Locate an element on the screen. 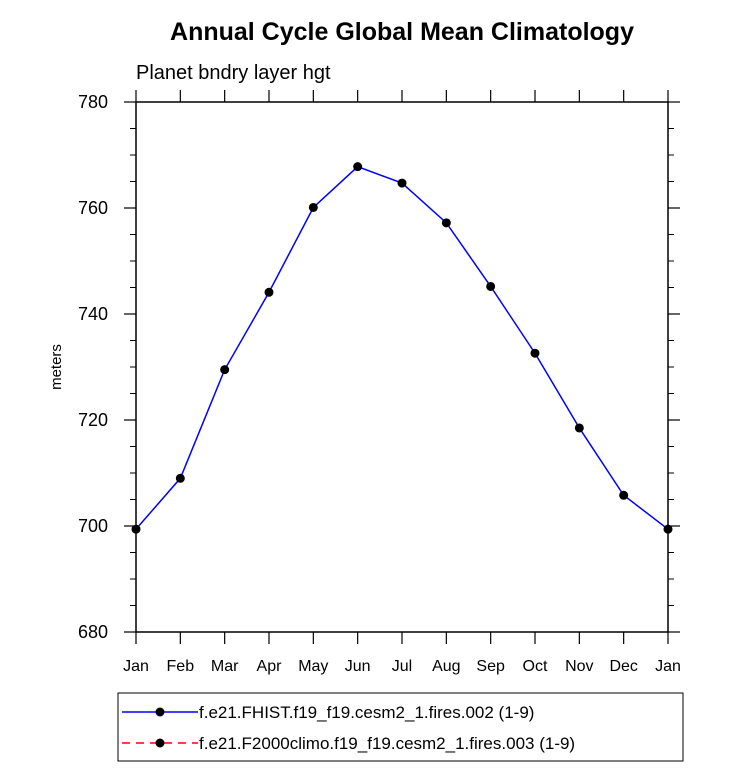 The image size is (732, 770). x-tick-label: Jun is located at coordinates (358, 666).